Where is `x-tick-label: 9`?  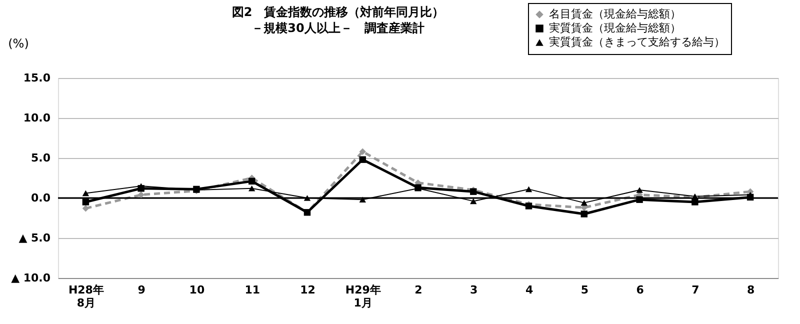 x-tick-label: 9 is located at coordinates (142, 290).